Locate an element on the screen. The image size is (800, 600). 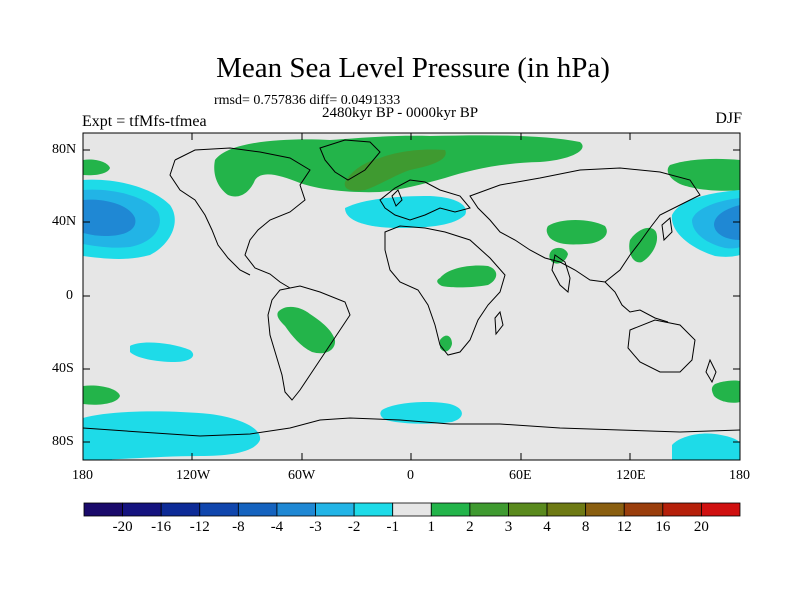
period-text: 2480kyr BP - 0000kyr BP is located at coordinates (400, 113).